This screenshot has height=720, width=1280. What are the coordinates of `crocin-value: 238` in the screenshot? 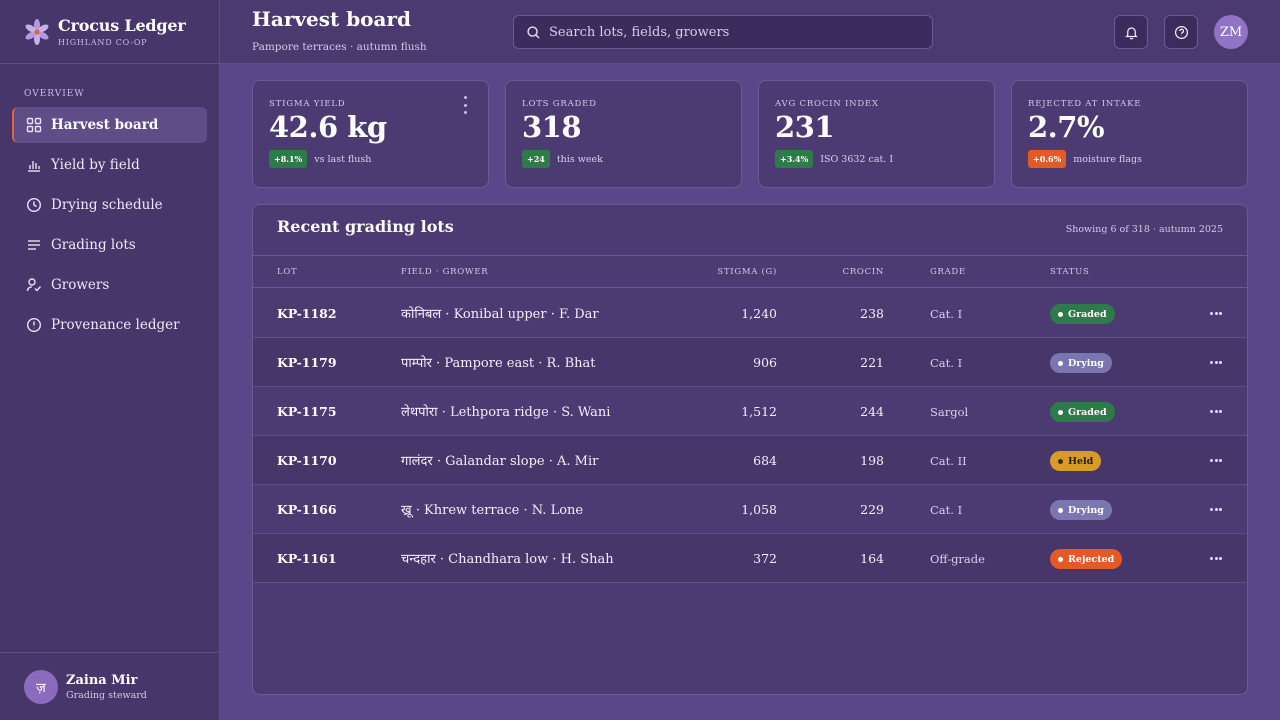 It's located at (872, 313).